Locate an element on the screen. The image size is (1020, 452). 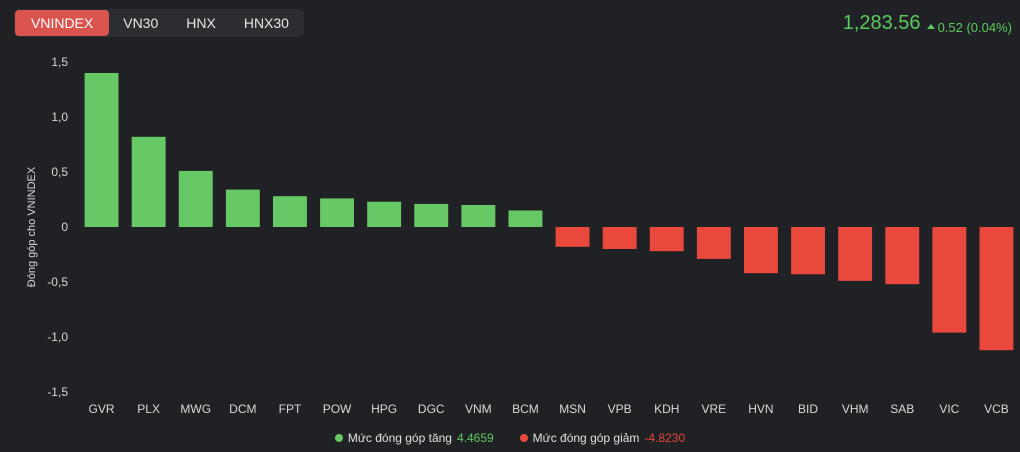
bar-vhm is located at coordinates (855, 254).